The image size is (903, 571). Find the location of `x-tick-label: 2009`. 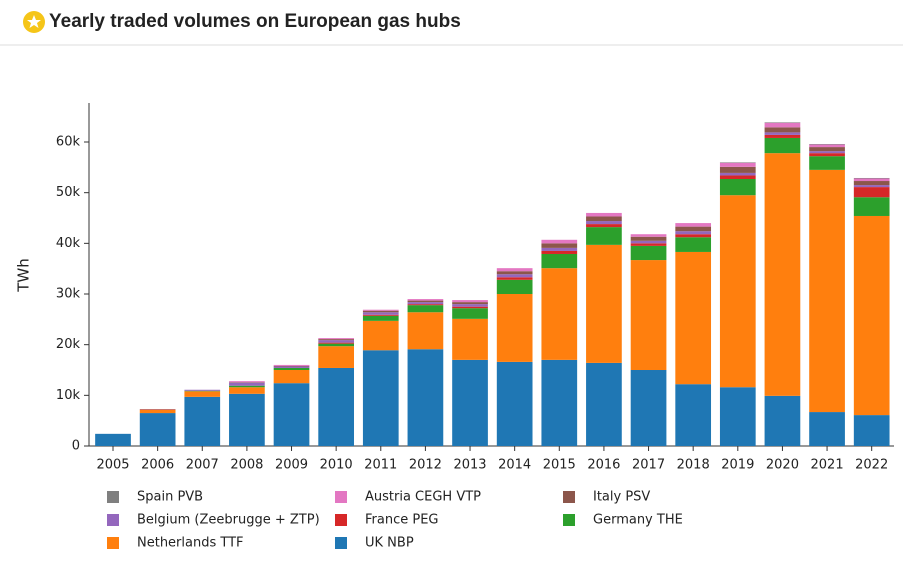

x-tick-label: 2009 is located at coordinates (291, 465).